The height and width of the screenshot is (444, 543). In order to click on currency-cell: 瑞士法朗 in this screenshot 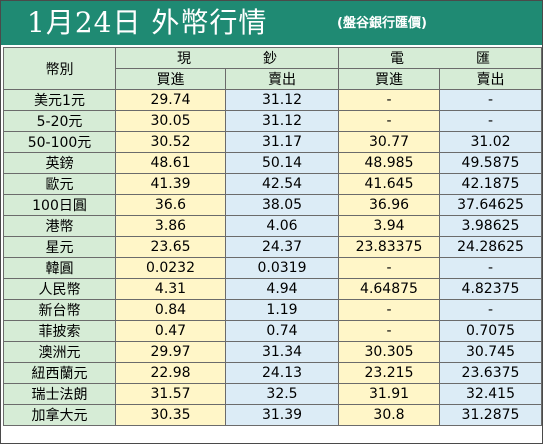, I will do `click(59, 394)`.